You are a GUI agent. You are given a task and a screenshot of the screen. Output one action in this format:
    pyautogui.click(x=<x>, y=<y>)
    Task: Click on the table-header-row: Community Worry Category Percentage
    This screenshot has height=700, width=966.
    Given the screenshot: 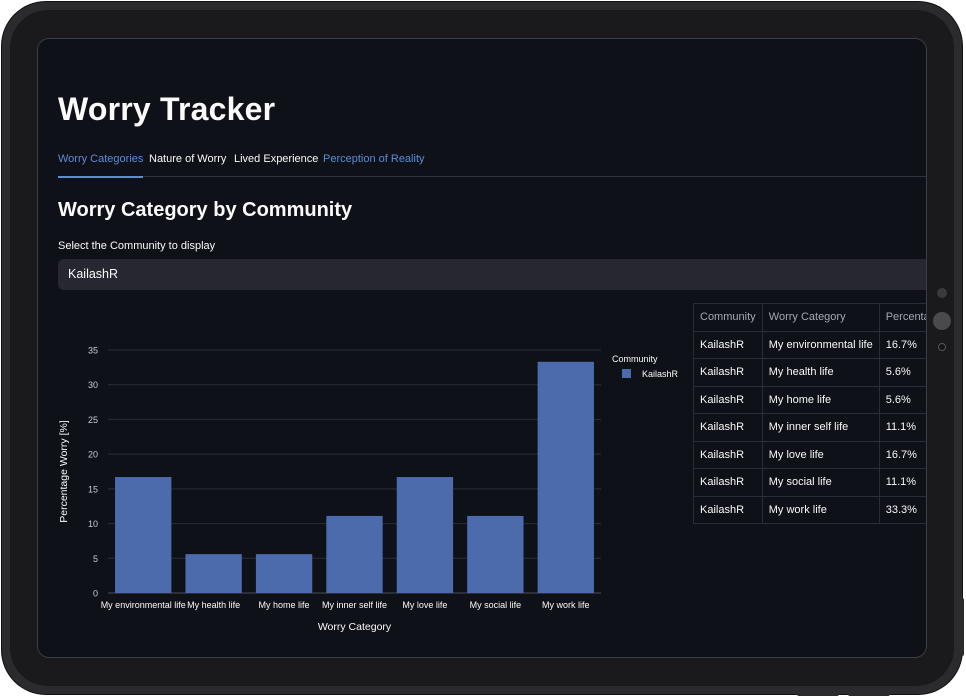 What is the action you would take?
    pyautogui.click(x=809, y=317)
    